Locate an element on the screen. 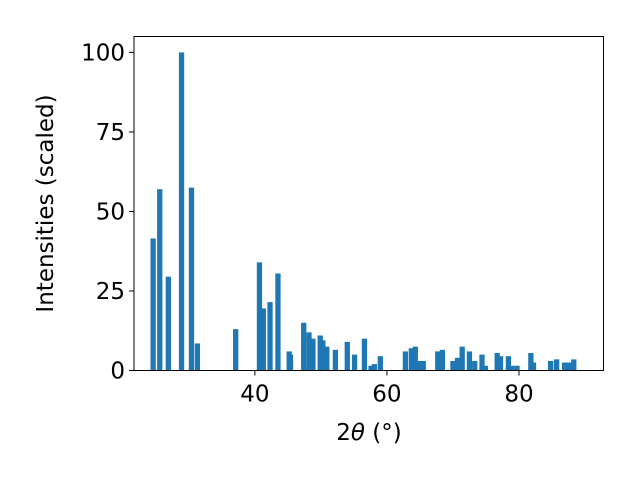  x-tick-label: 60 is located at coordinates (386, 395).